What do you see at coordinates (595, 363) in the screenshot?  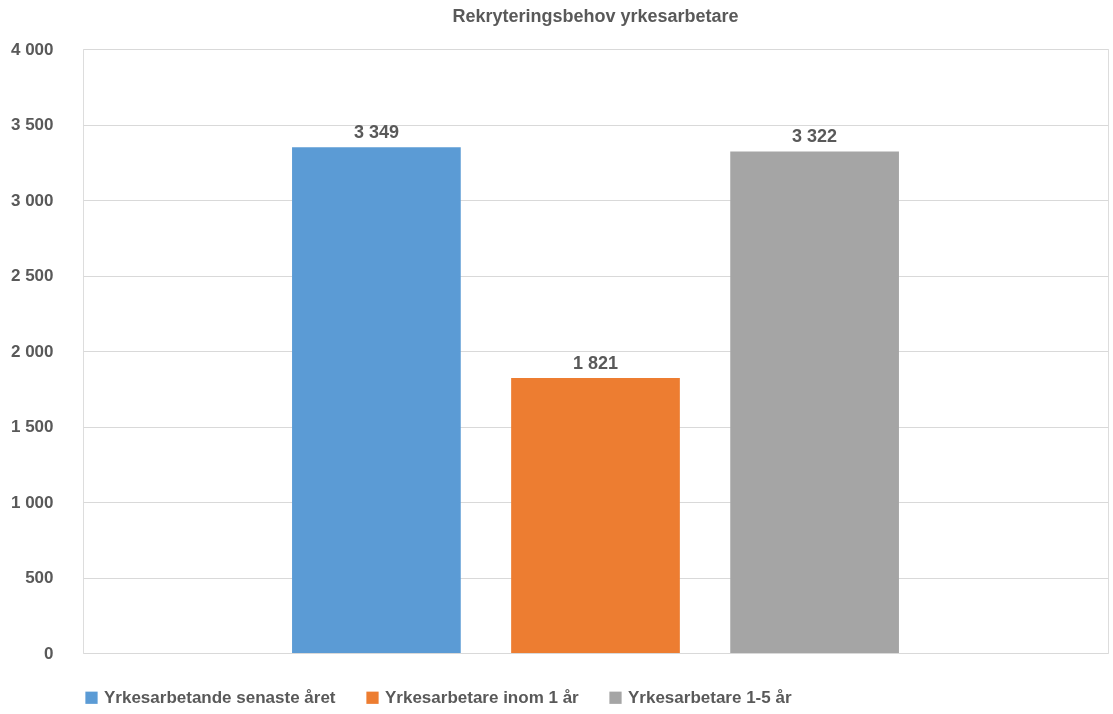 I see `data-label: 1 821` at bounding box center [595, 363].